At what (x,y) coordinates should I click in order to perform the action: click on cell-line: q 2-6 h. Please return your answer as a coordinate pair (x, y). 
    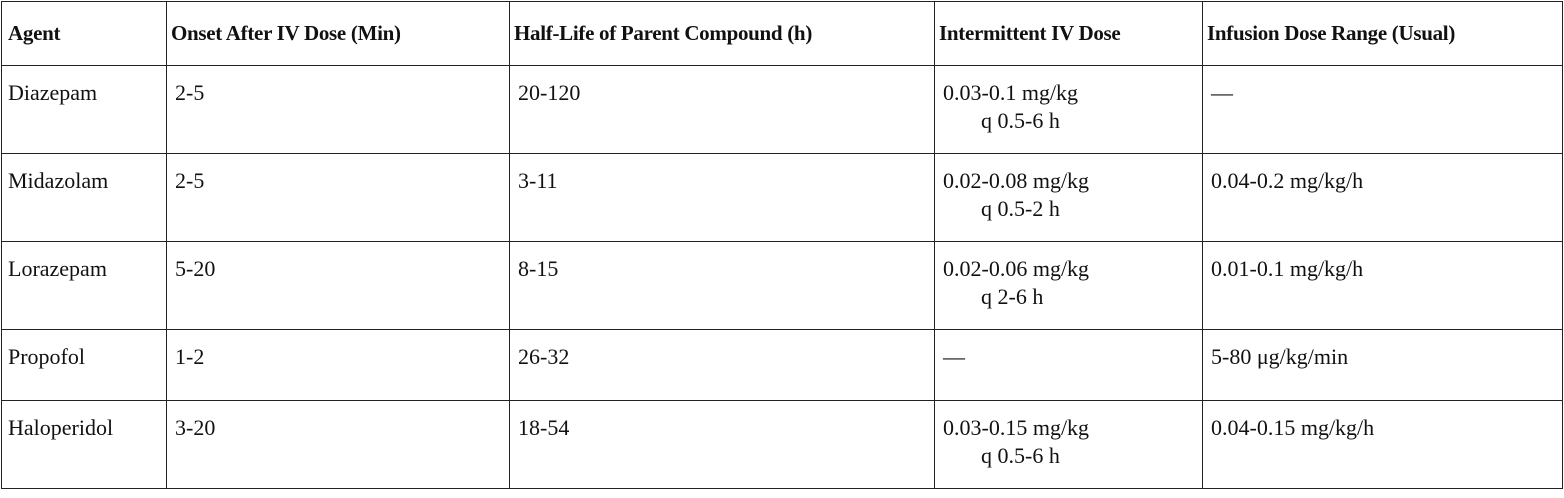
    Looking at the image, I should click on (1012, 296).